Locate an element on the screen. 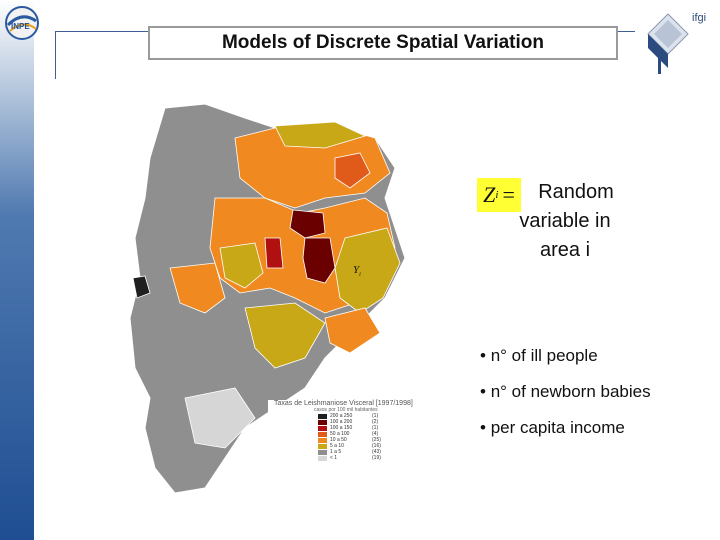 The height and width of the screenshot is (540, 720). formula-subscript: i is located at coordinates (497, 195).